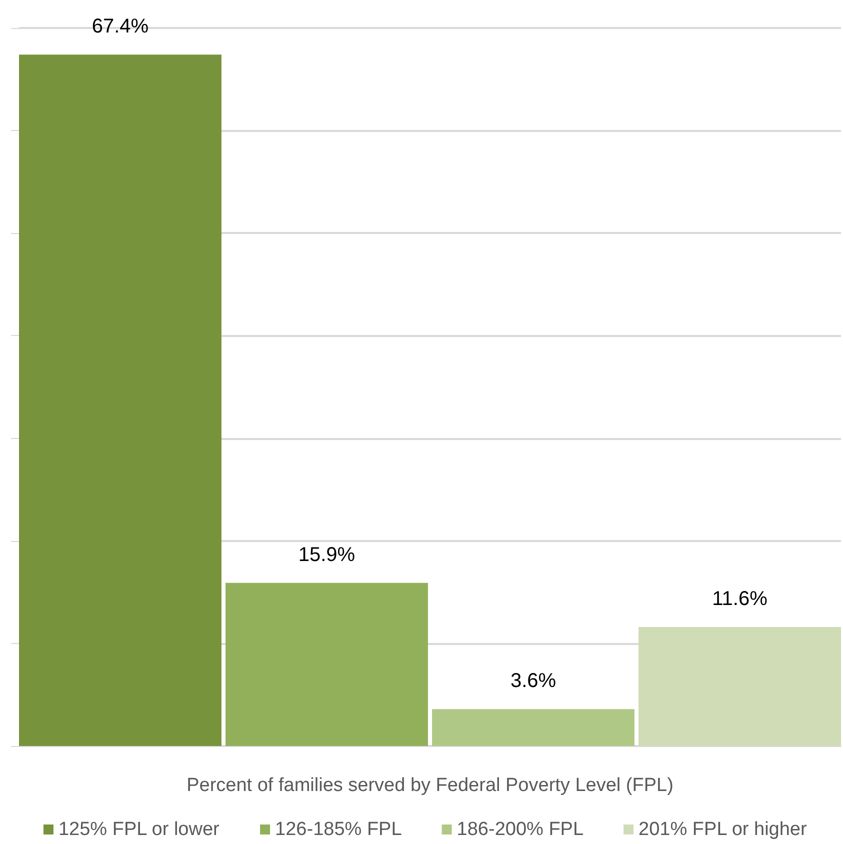 The image size is (843, 844). What do you see at coordinates (139, 829) in the screenshot?
I see `legend-label: 125% FPL or lower` at bounding box center [139, 829].